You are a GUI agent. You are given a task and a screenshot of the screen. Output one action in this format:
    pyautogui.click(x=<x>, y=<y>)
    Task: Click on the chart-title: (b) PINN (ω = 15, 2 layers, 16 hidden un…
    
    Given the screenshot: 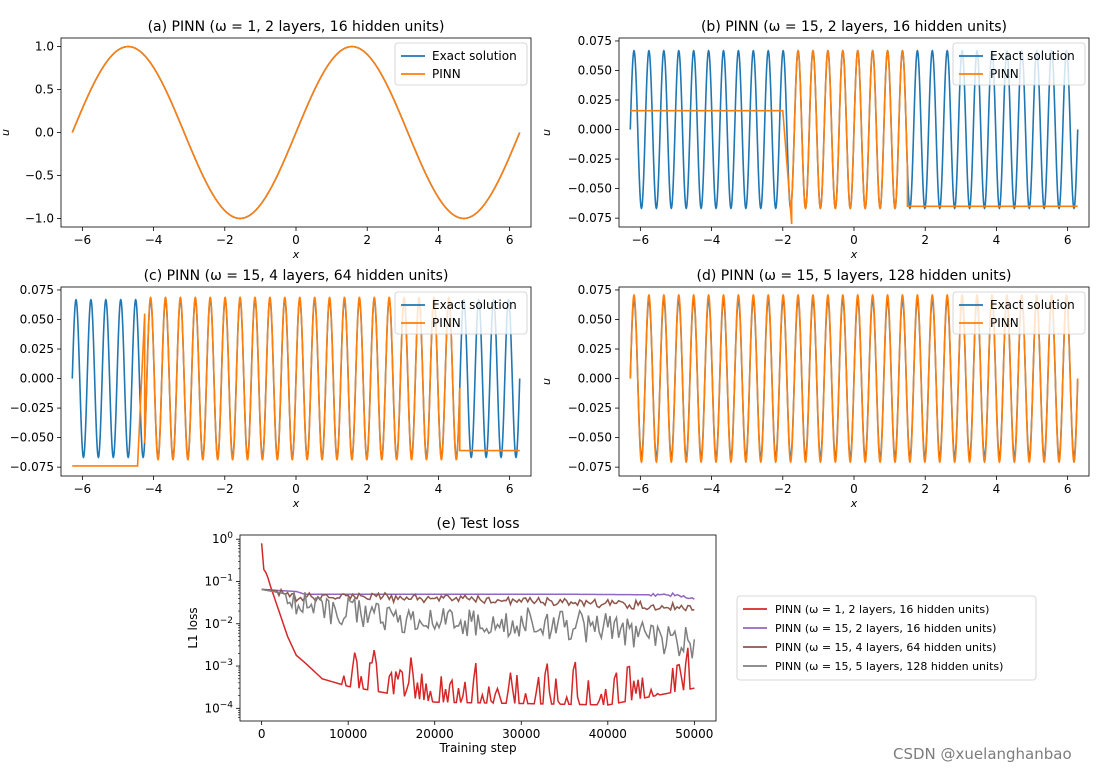 What is the action you would take?
    pyautogui.click(x=854, y=27)
    